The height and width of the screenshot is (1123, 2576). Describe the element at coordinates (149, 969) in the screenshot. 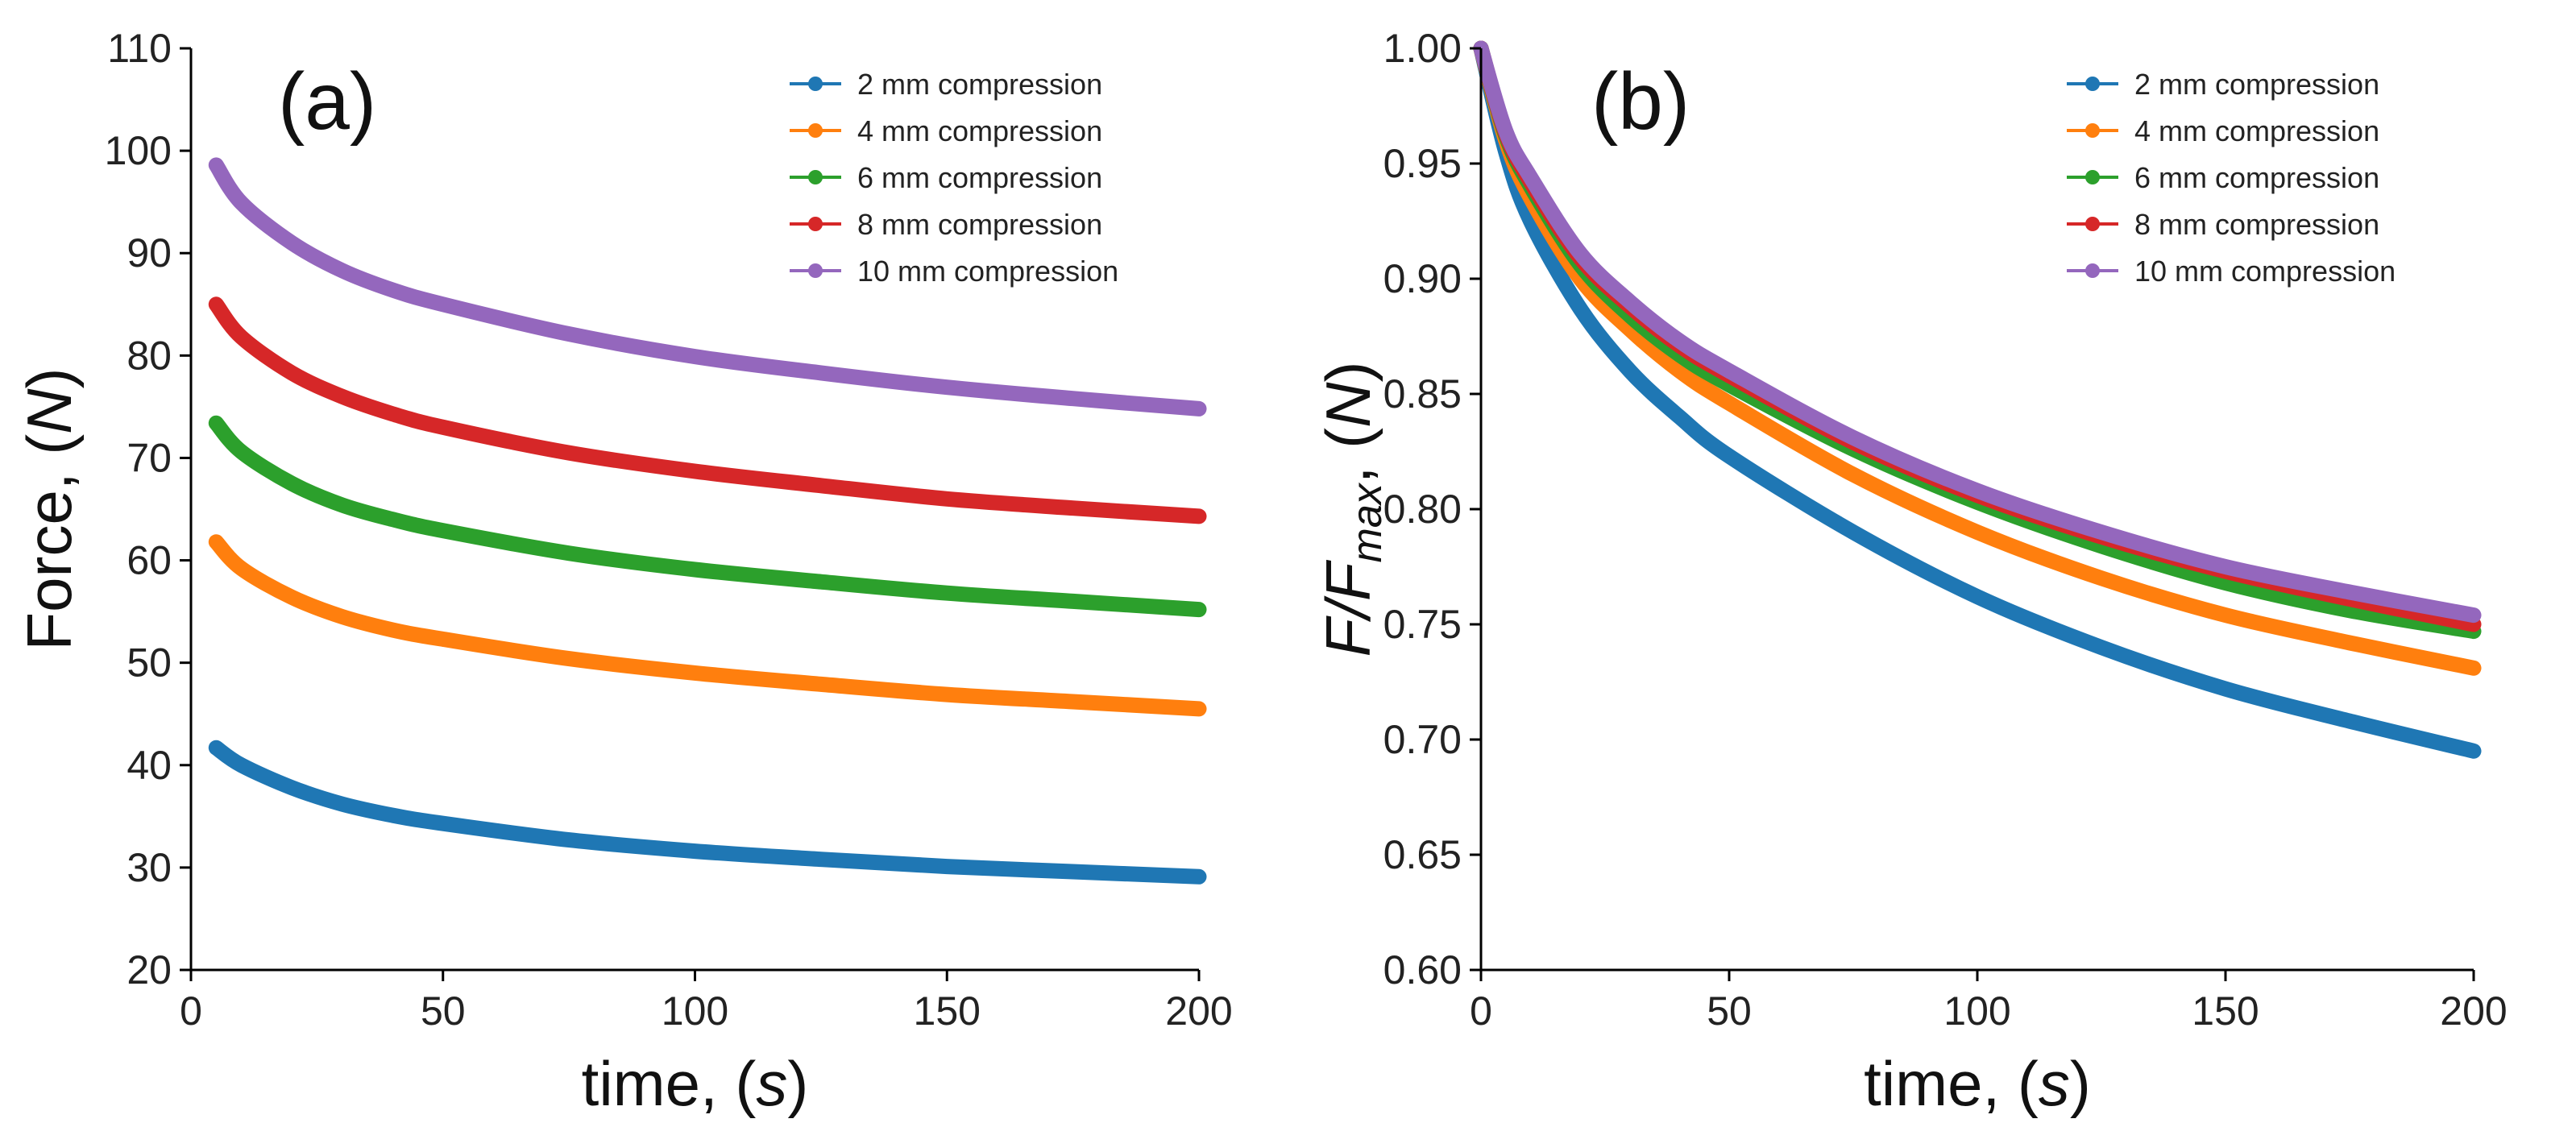

I see `y-tick-label: 20` at that location.